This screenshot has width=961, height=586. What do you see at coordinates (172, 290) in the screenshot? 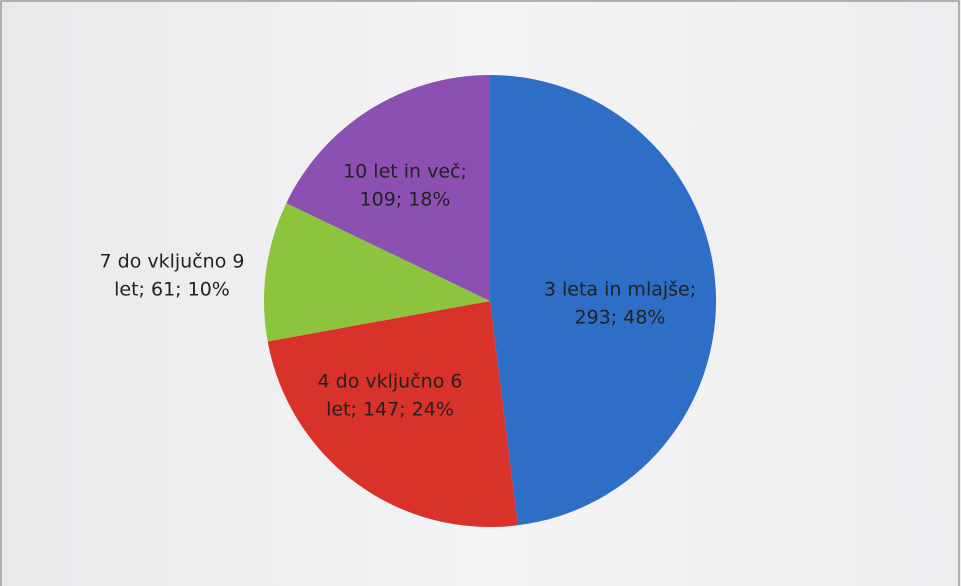
I see `data-label: let; 61; 10%` at bounding box center [172, 290].